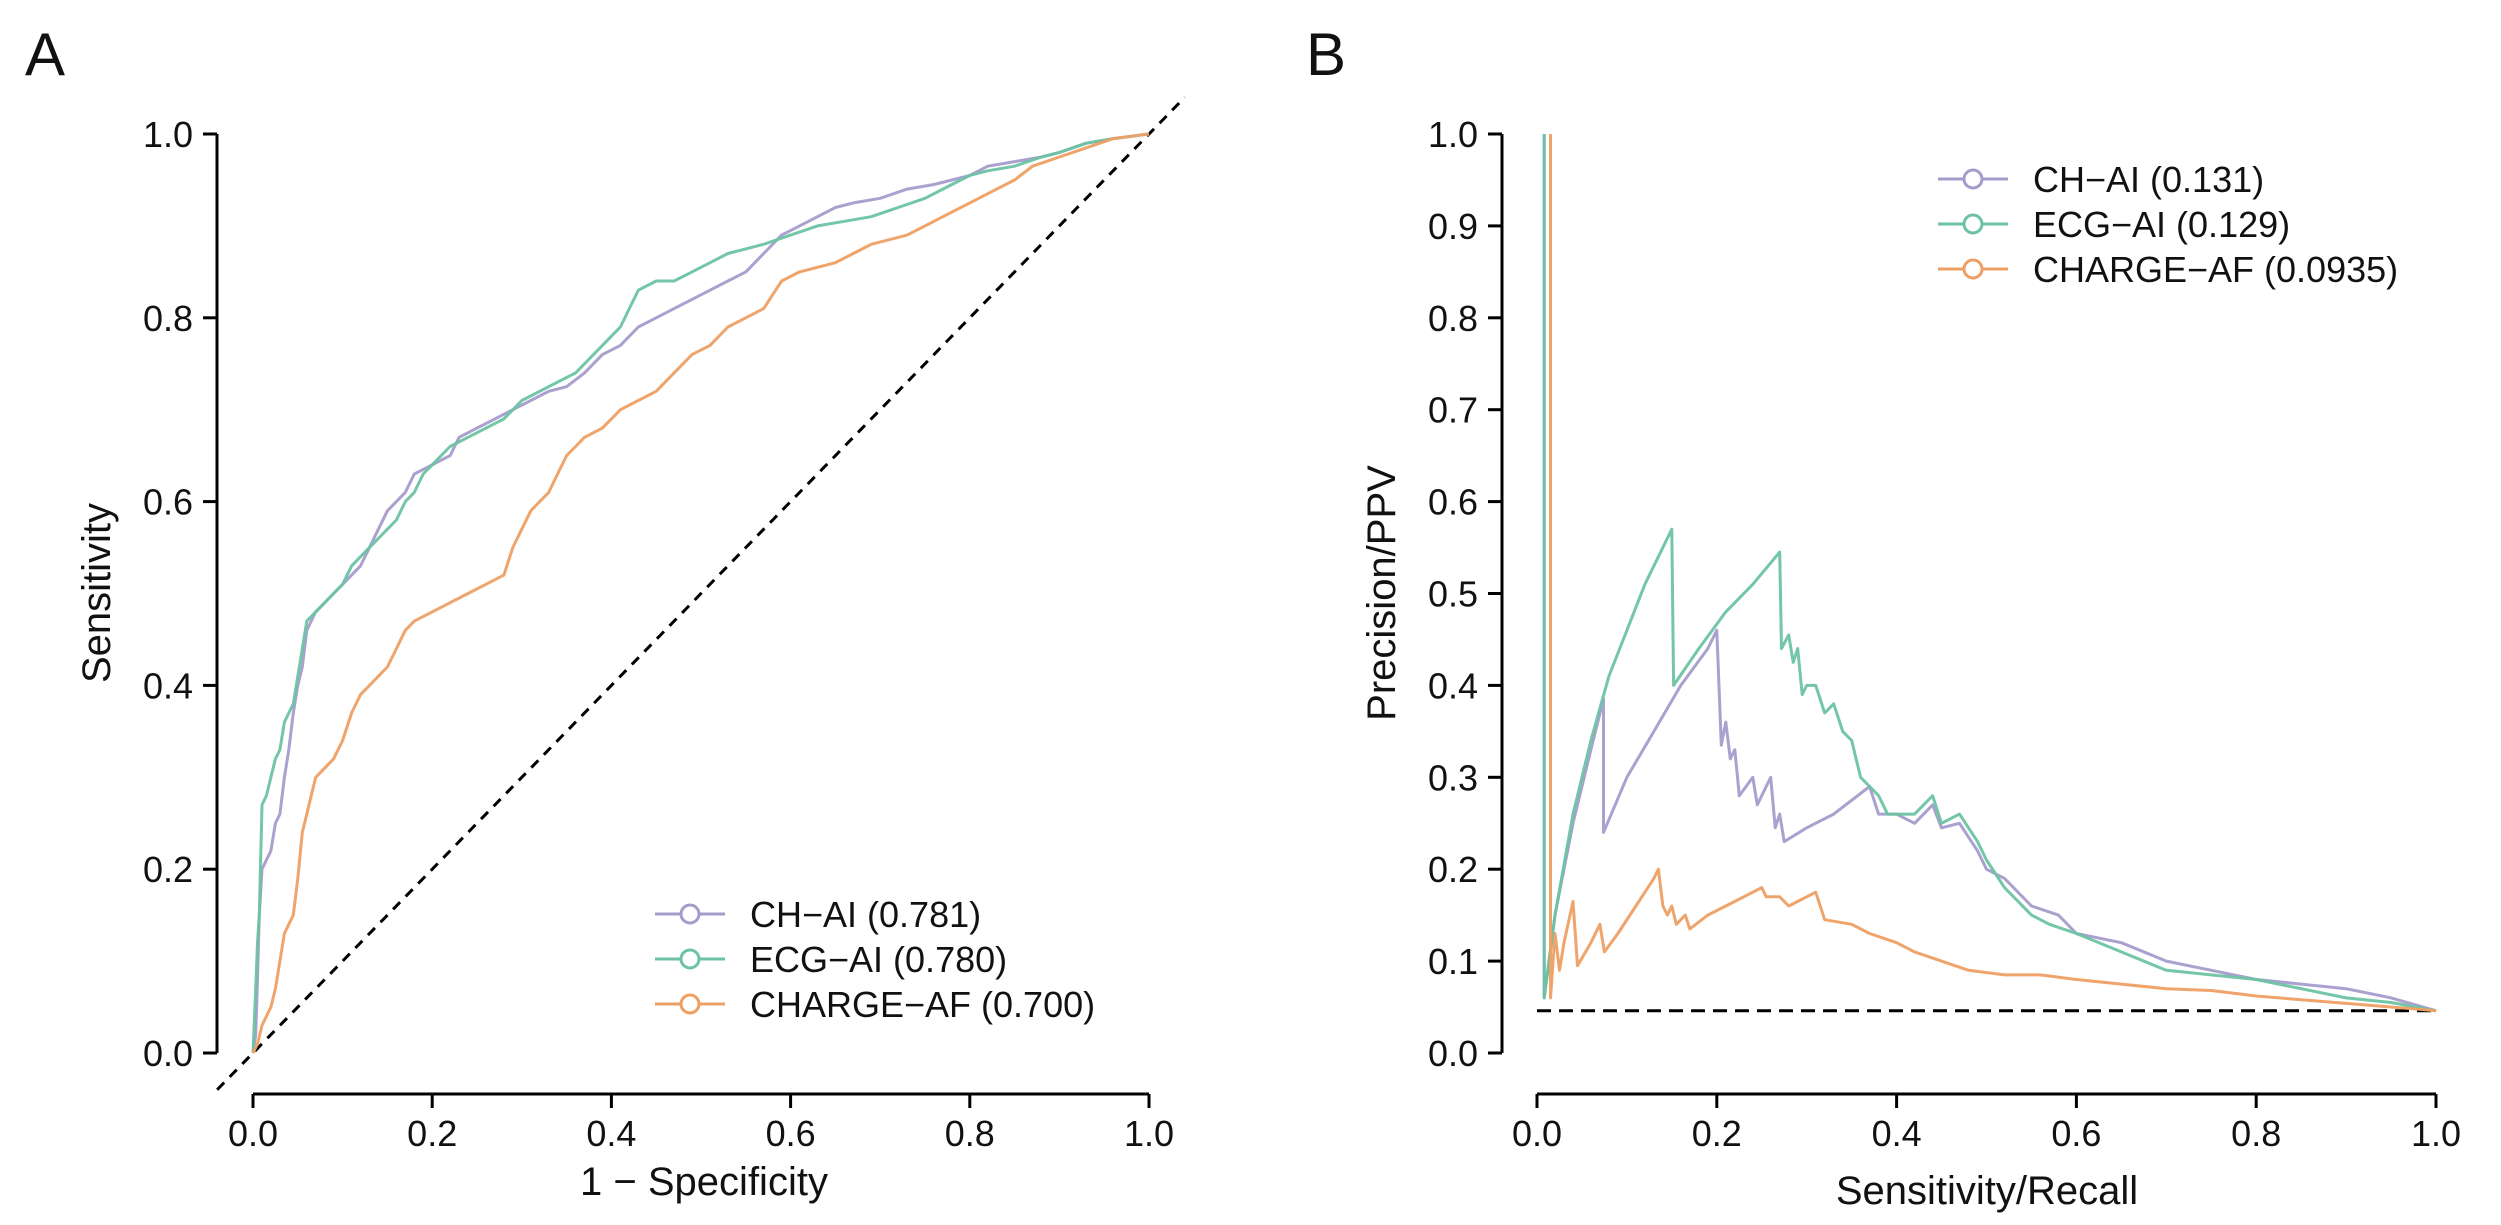  I want to click on panel-a-x-tick-label: 0.0, so click(253, 1133).